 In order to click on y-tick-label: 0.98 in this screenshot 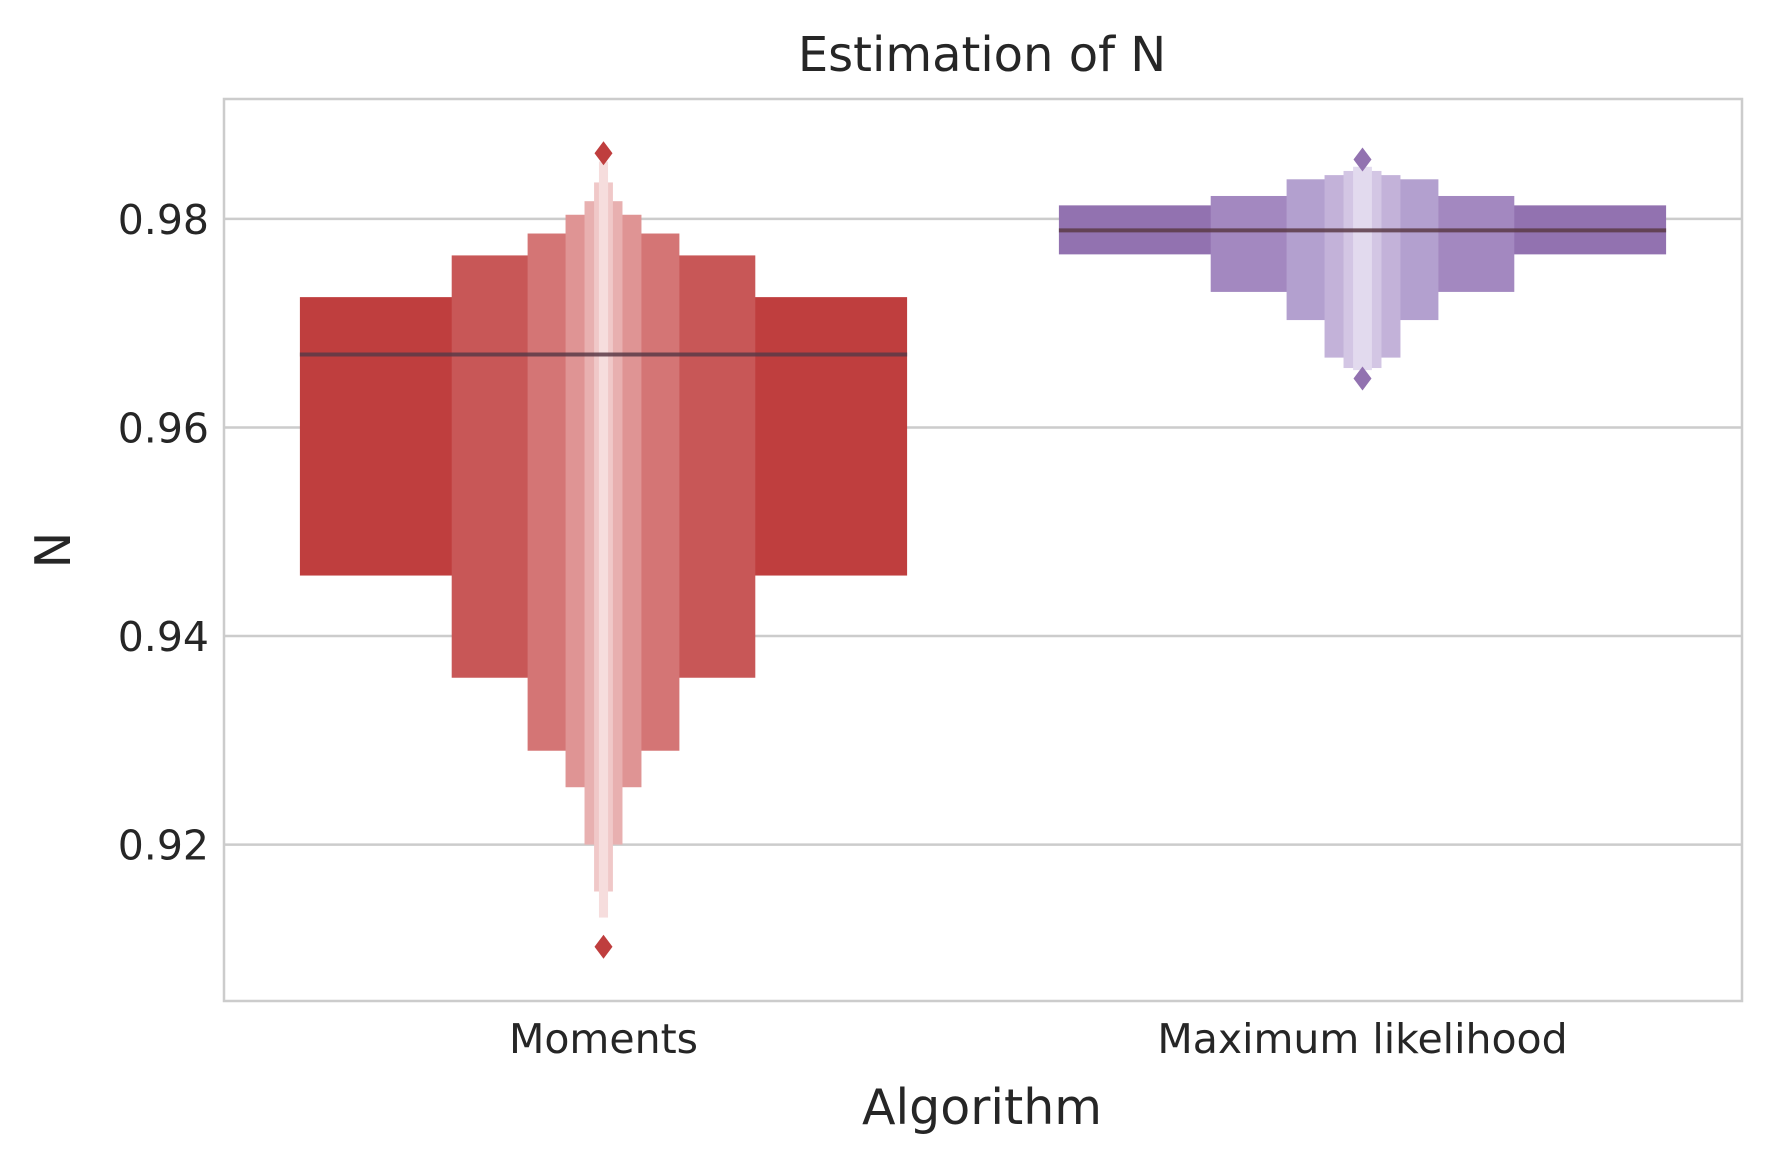, I will do `click(163, 220)`.